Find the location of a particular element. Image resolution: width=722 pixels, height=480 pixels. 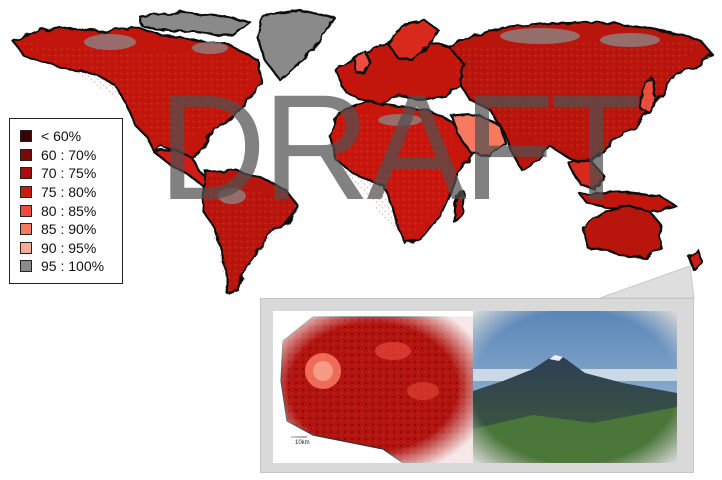

legend-label: 90 : 95% is located at coordinates (69, 247).